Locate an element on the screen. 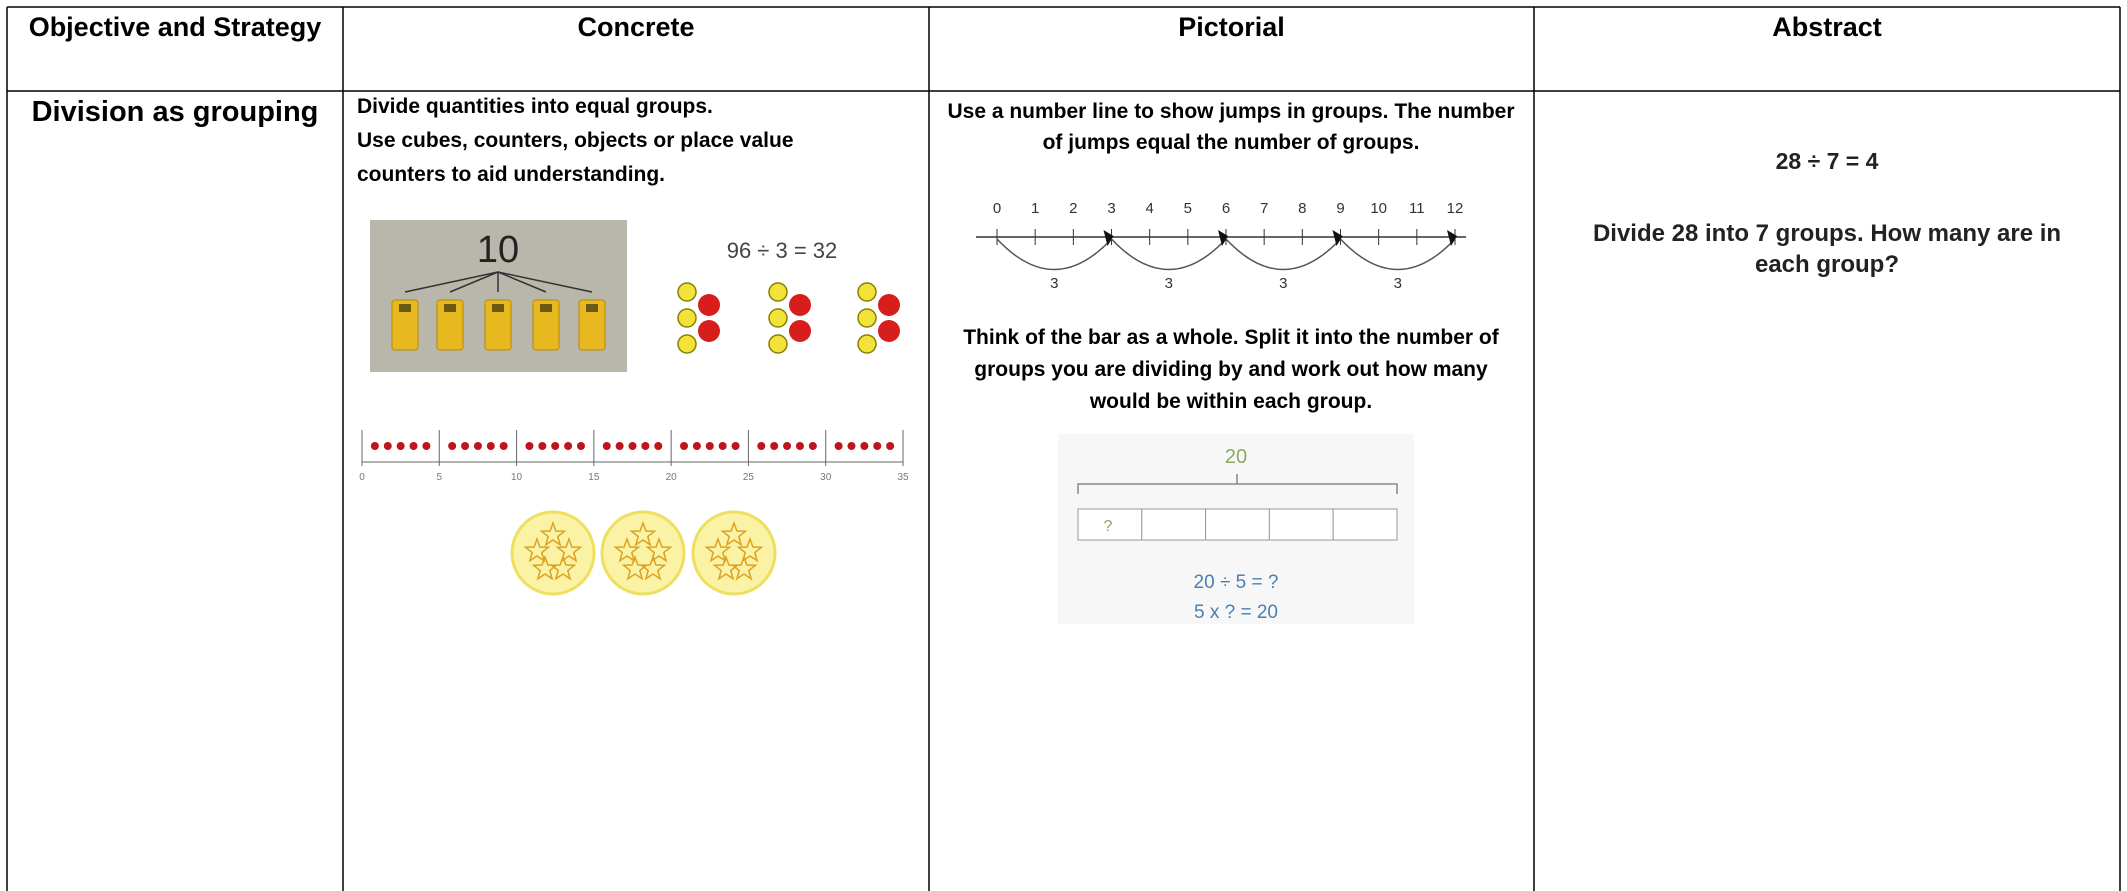  bead-label: 35 is located at coordinates (903, 477).